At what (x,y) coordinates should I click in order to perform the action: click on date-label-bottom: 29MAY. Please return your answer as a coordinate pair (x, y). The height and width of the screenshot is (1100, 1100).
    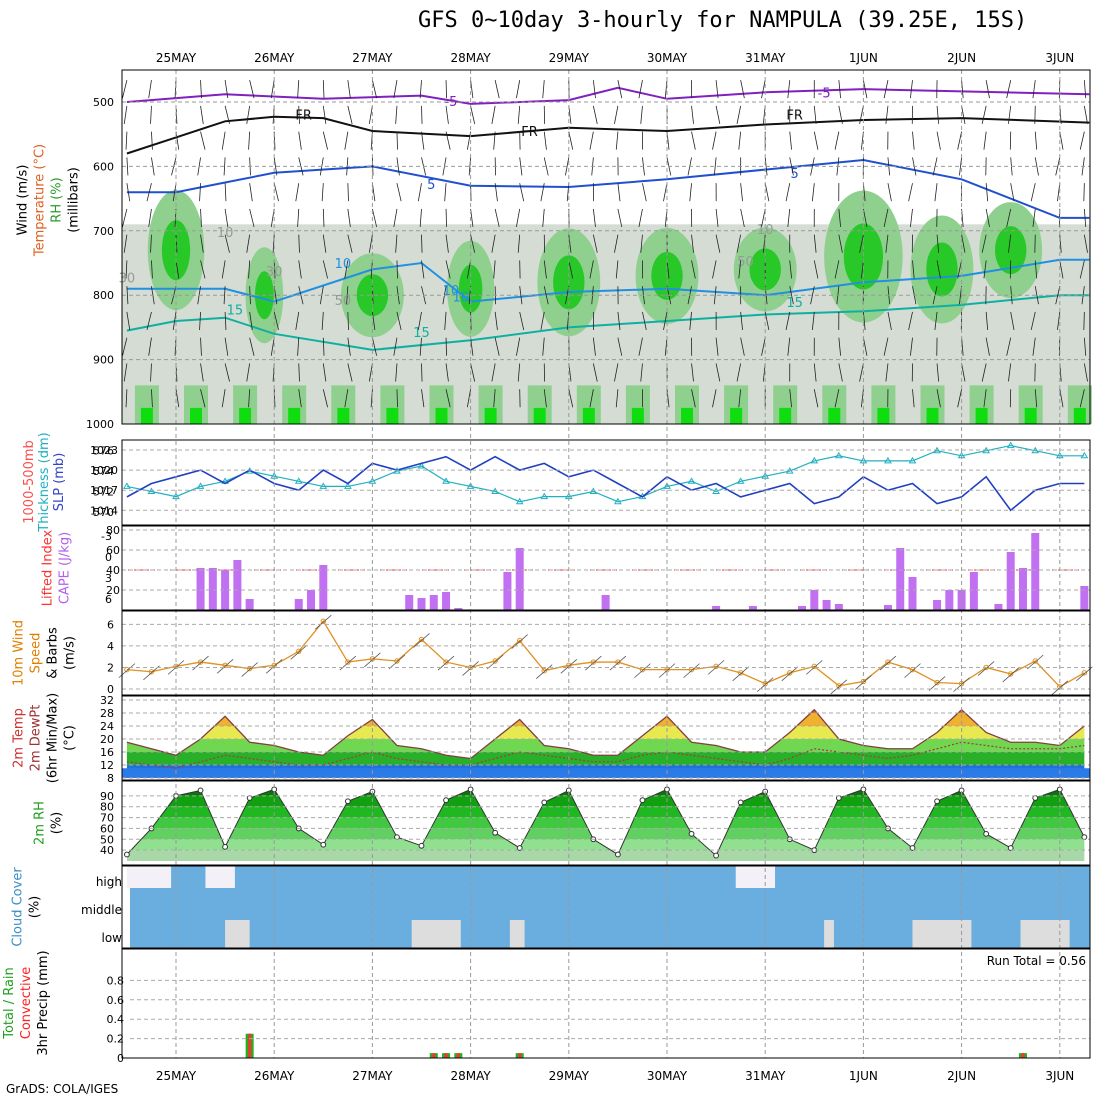
    Looking at the image, I should click on (569, 1076).